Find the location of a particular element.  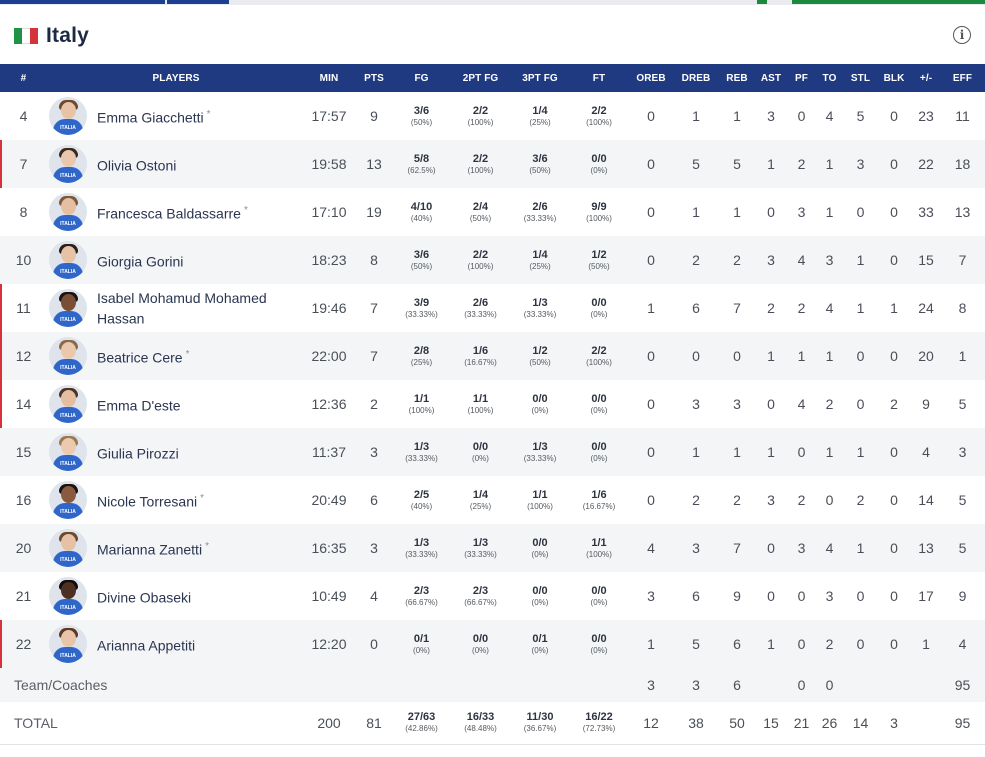

player-name-link: Nicole Torresani * is located at coordinates (150, 500).